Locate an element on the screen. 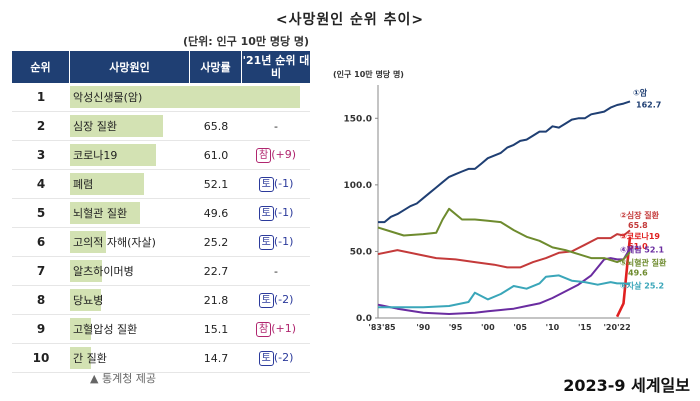 The height and width of the screenshot is (401, 700). rank-cell: 7 is located at coordinates (41, 271).